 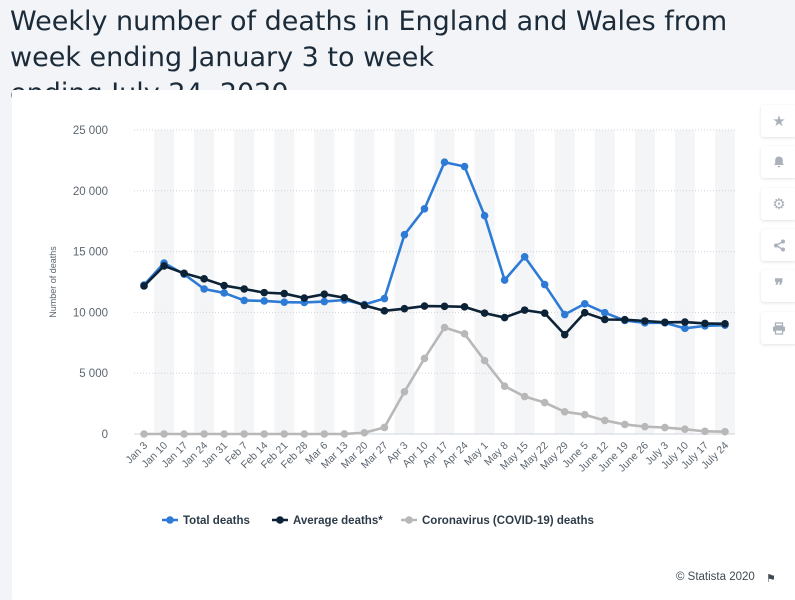 What do you see at coordinates (778, 328) in the screenshot?
I see `print-icon` at bounding box center [778, 328].